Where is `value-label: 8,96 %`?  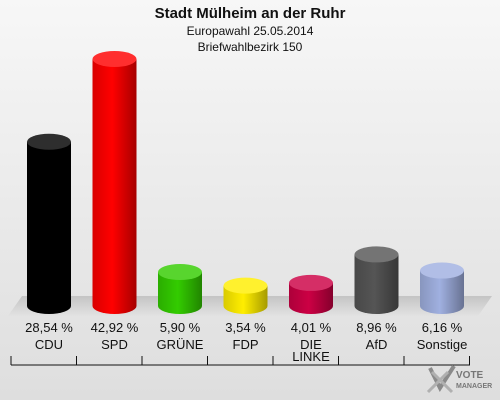
value-label: 8,96 % is located at coordinates (376, 327).